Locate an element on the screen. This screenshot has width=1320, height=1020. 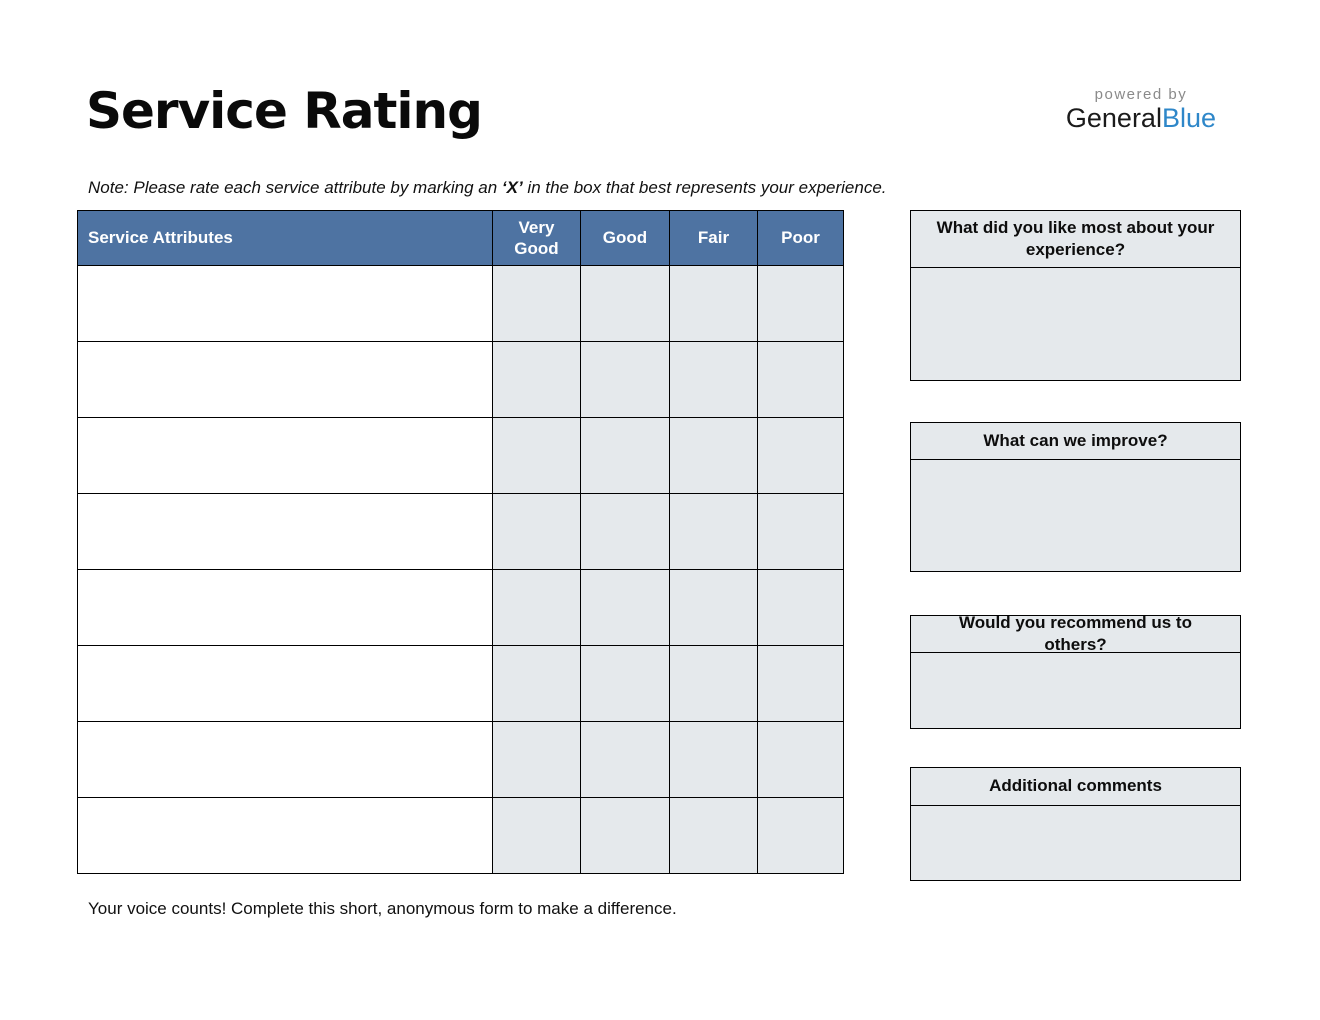
comment-box: What can we improve? is located at coordinates (1075, 497).